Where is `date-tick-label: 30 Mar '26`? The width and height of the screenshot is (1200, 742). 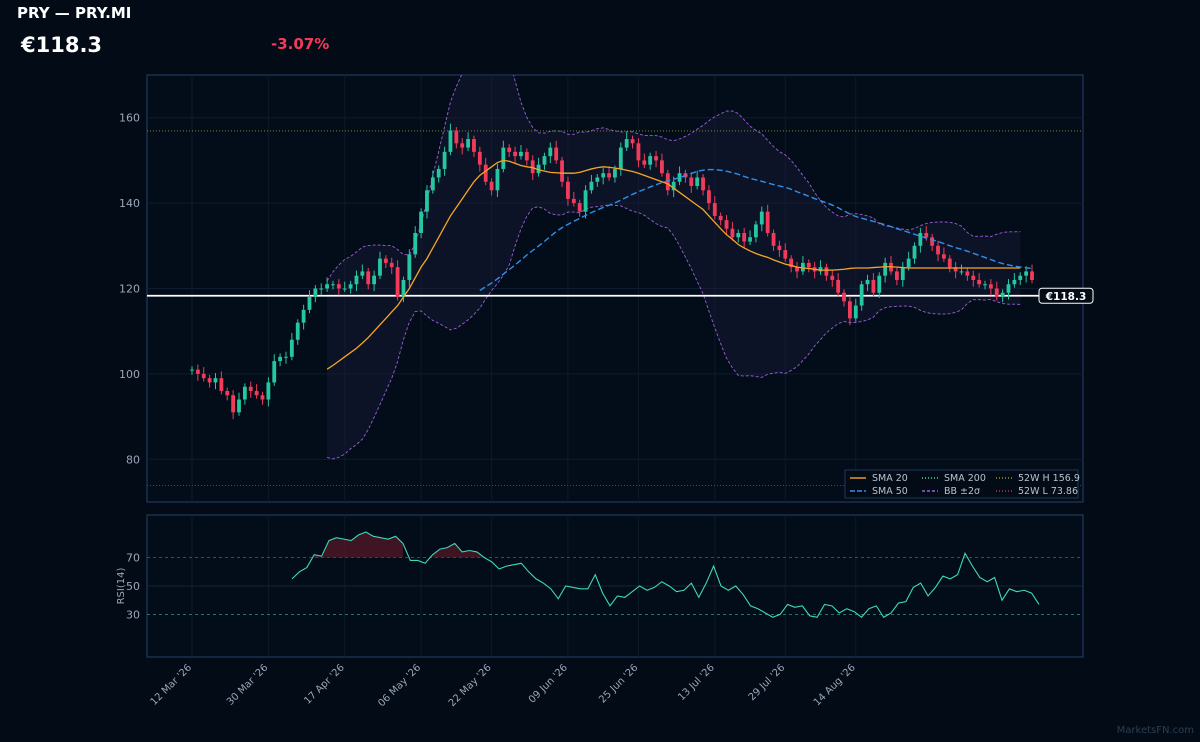 date-tick-label: 30 Mar '26 is located at coordinates (248, 685).